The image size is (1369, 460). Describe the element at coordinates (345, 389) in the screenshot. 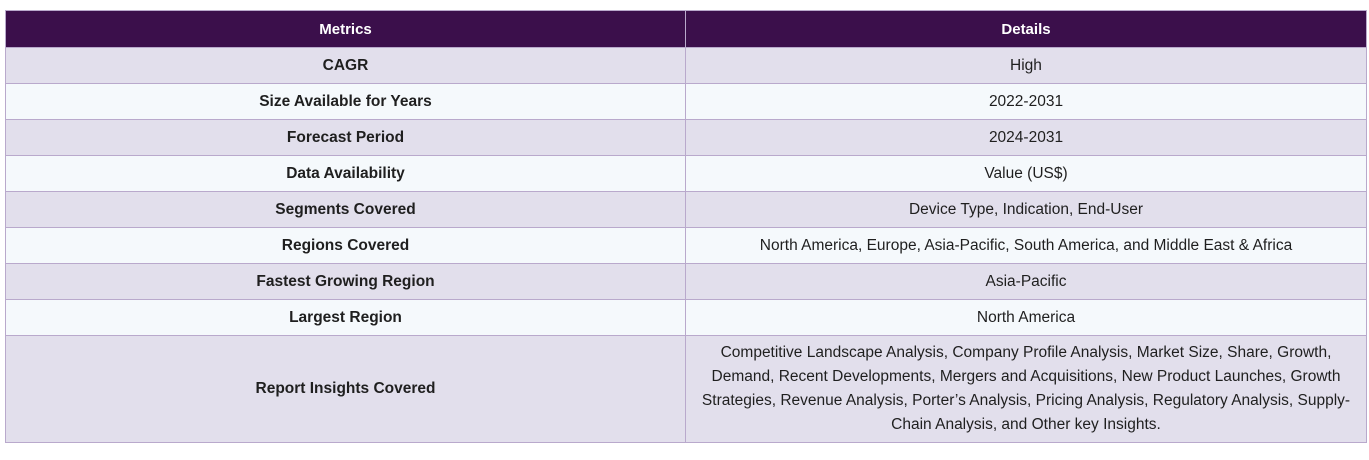

I see `metric-cell: Report Insights Covered` at that location.